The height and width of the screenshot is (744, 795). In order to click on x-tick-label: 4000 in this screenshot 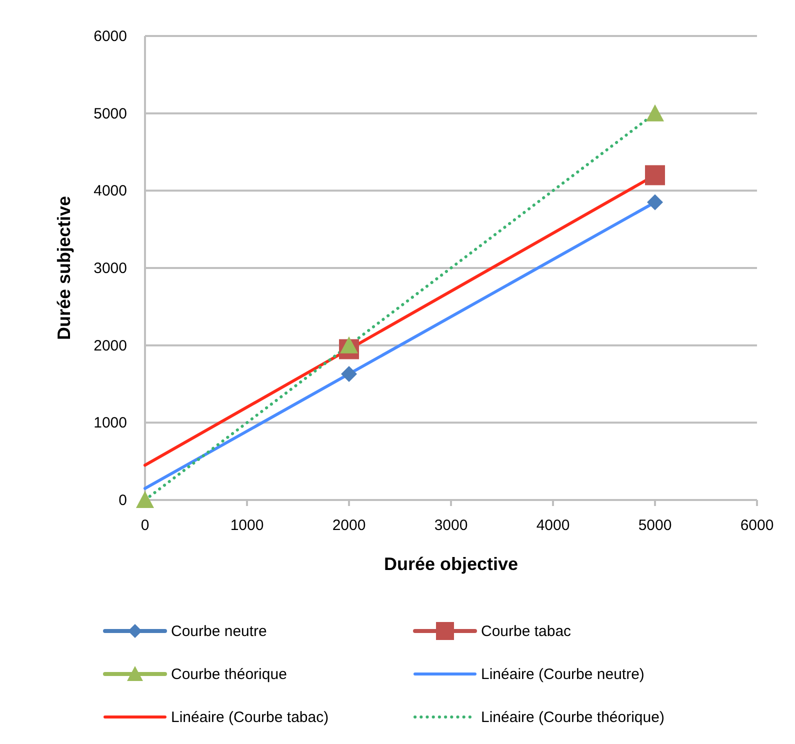, I will do `click(553, 525)`.